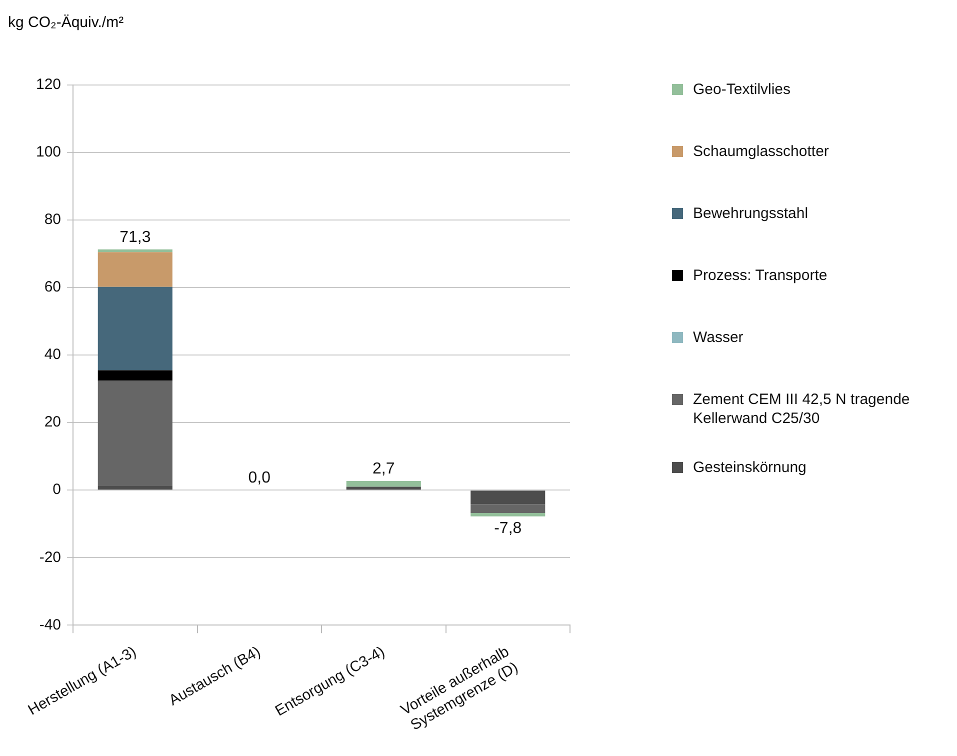  I want to click on legend-label: Schaumglasschotter, so click(761, 151).